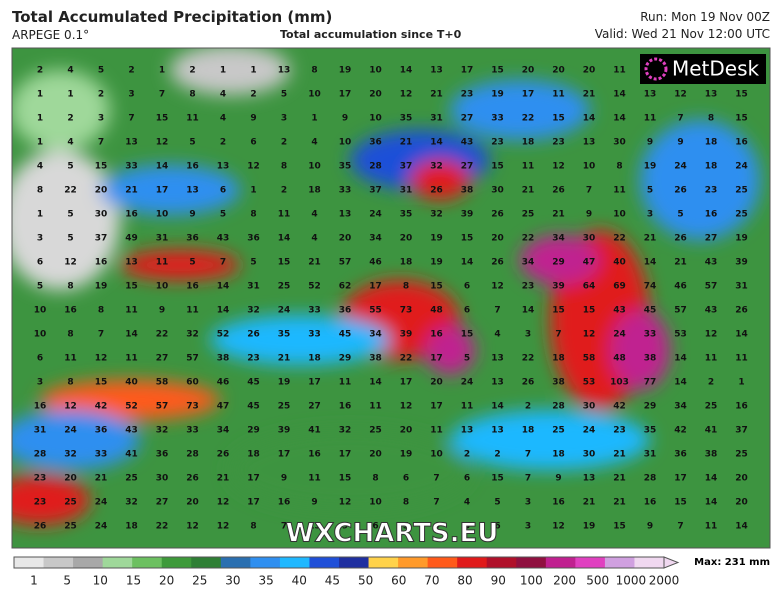  Describe the element at coordinates (101, 215) in the screenshot. I see `point-value: 30` at that location.